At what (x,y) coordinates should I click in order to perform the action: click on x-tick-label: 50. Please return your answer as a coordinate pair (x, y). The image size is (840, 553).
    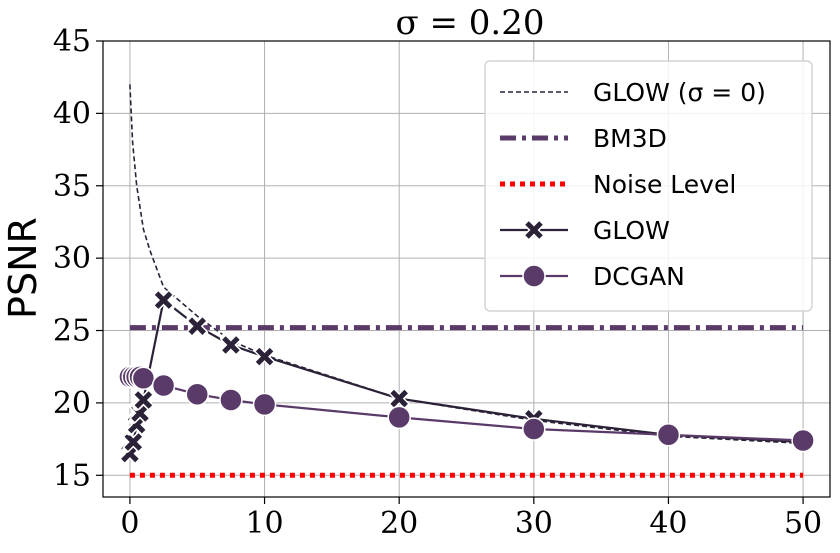
    Looking at the image, I should click on (803, 523).